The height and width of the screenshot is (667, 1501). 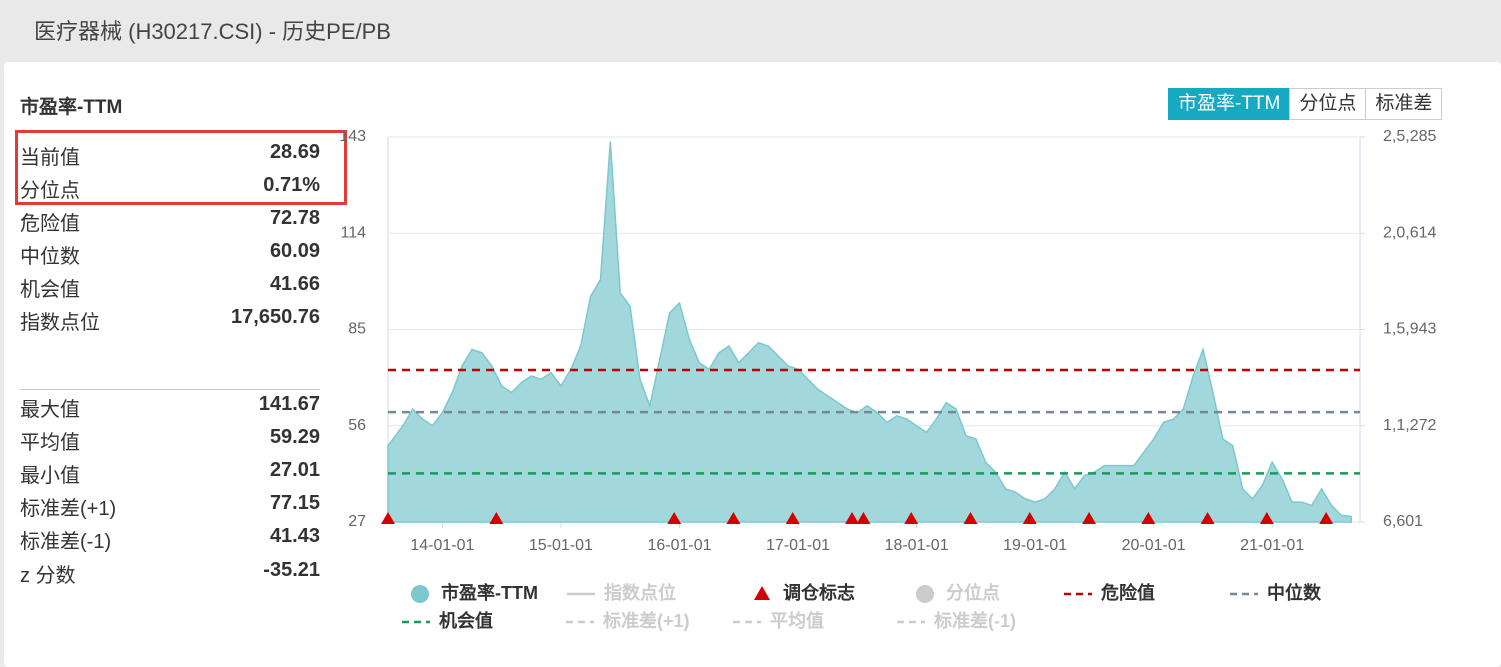 What do you see at coordinates (561, 545) in the screenshot?
I see `x-tick-label: 15-01-01` at bounding box center [561, 545].